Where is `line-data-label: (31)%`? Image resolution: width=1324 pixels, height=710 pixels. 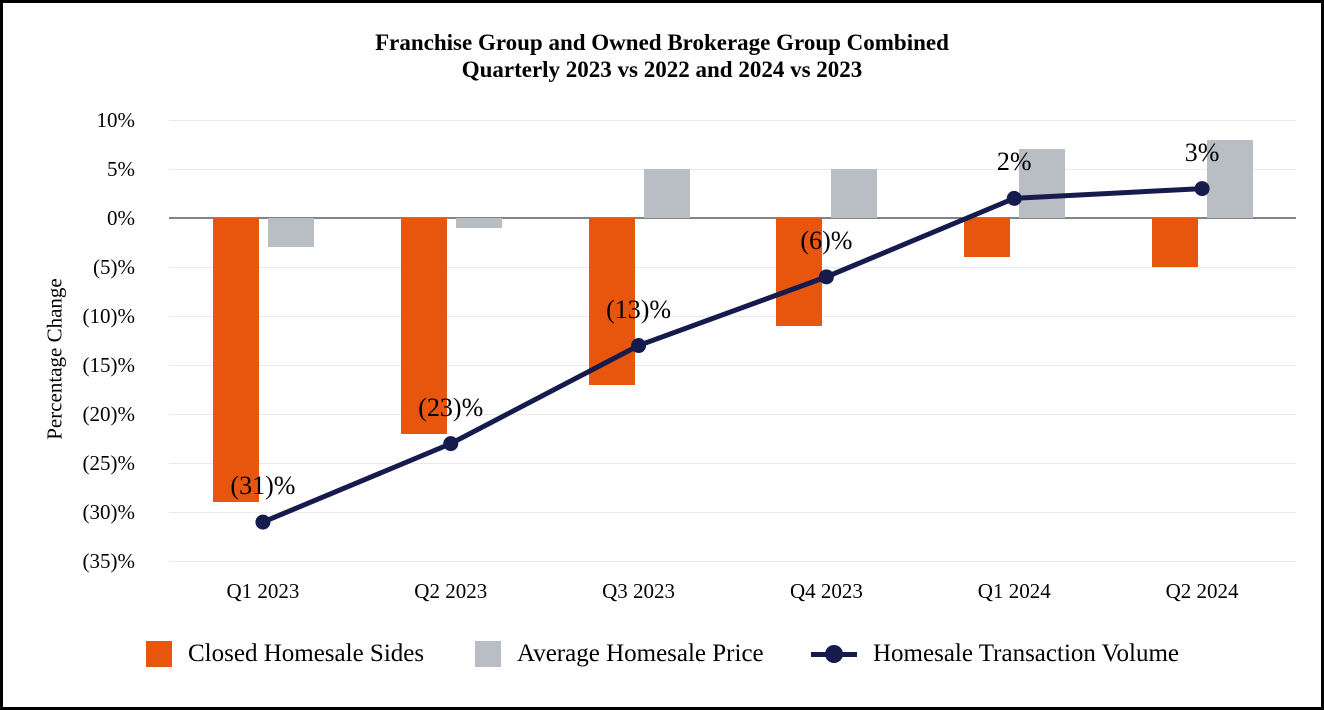
line-data-label: (31)% is located at coordinates (263, 486).